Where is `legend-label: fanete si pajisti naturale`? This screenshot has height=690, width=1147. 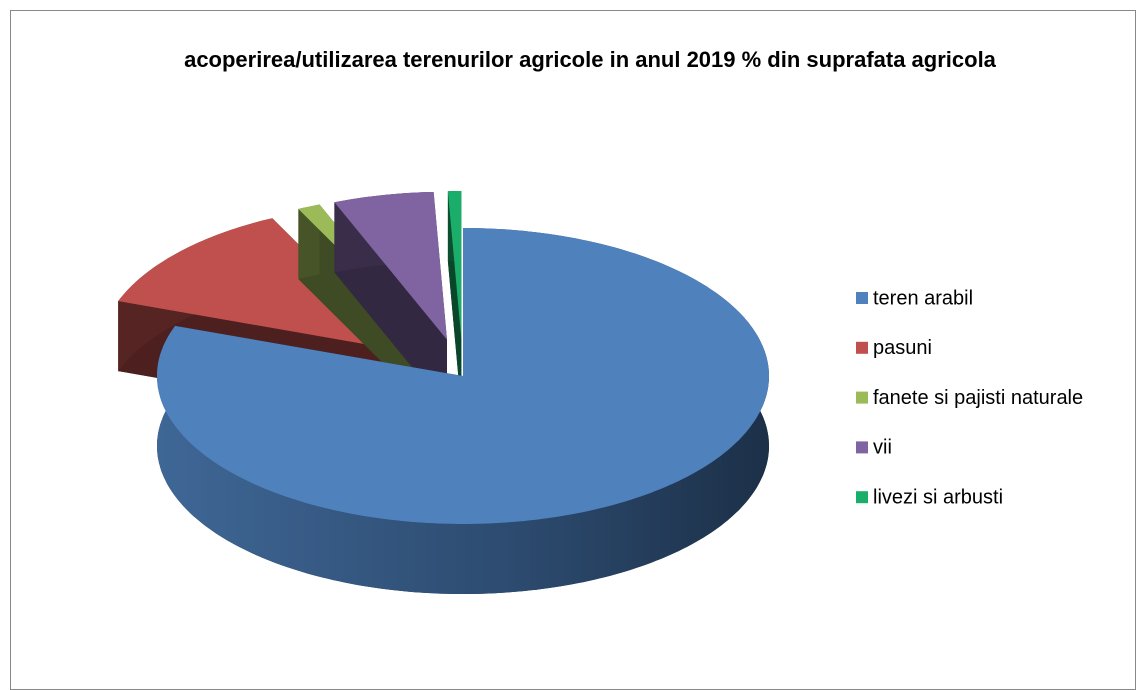
legend-label: fanete si pajisti naturale is located at coordinates (978, 398).